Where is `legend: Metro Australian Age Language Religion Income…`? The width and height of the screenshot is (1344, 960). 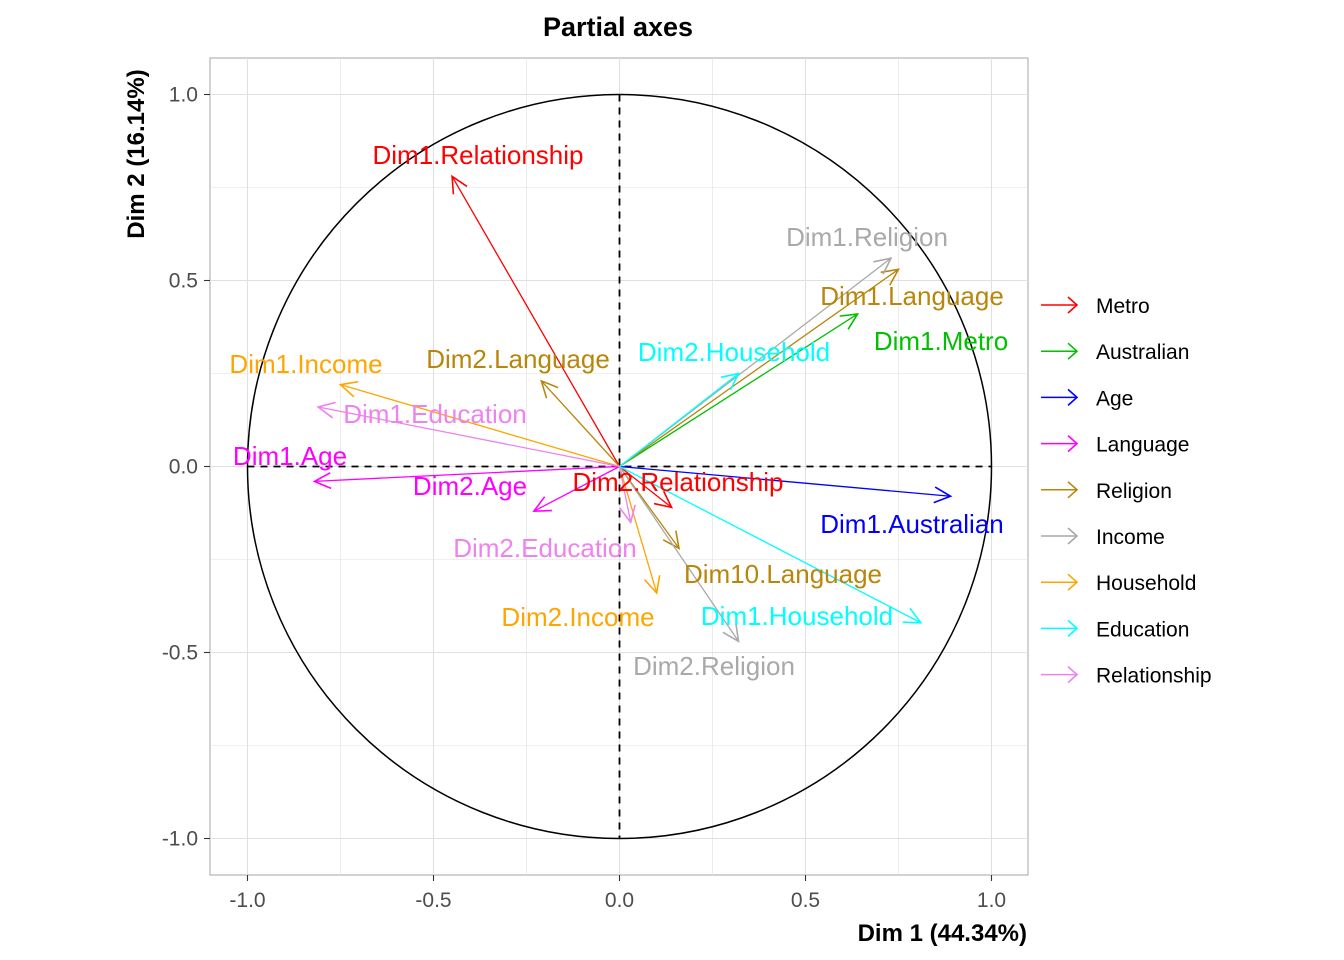
legend: Metro Australian Age Language Religion Income… is located at coordinates (1126, 491).